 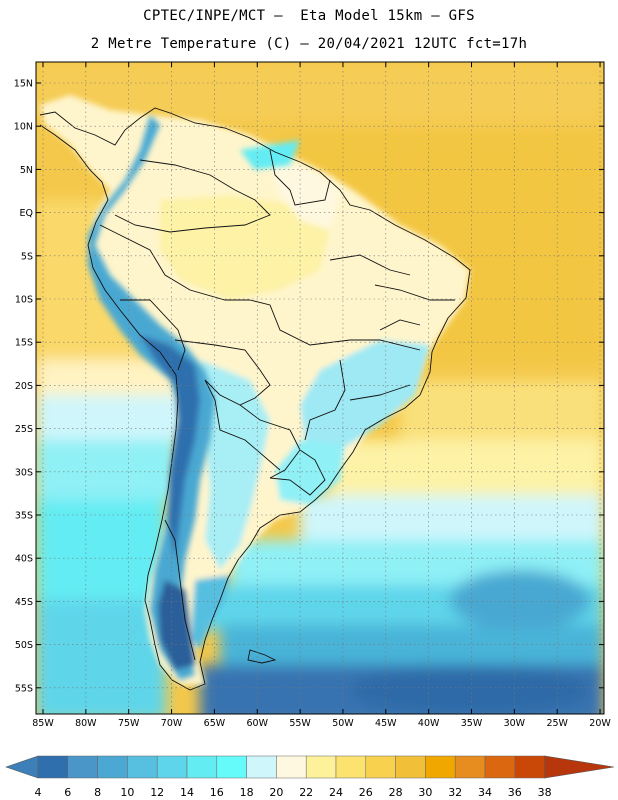 What do you see at coordinates (86, 723) in the screenshot?
I see `lon-label: 80W` at bounding box center [86, 723].